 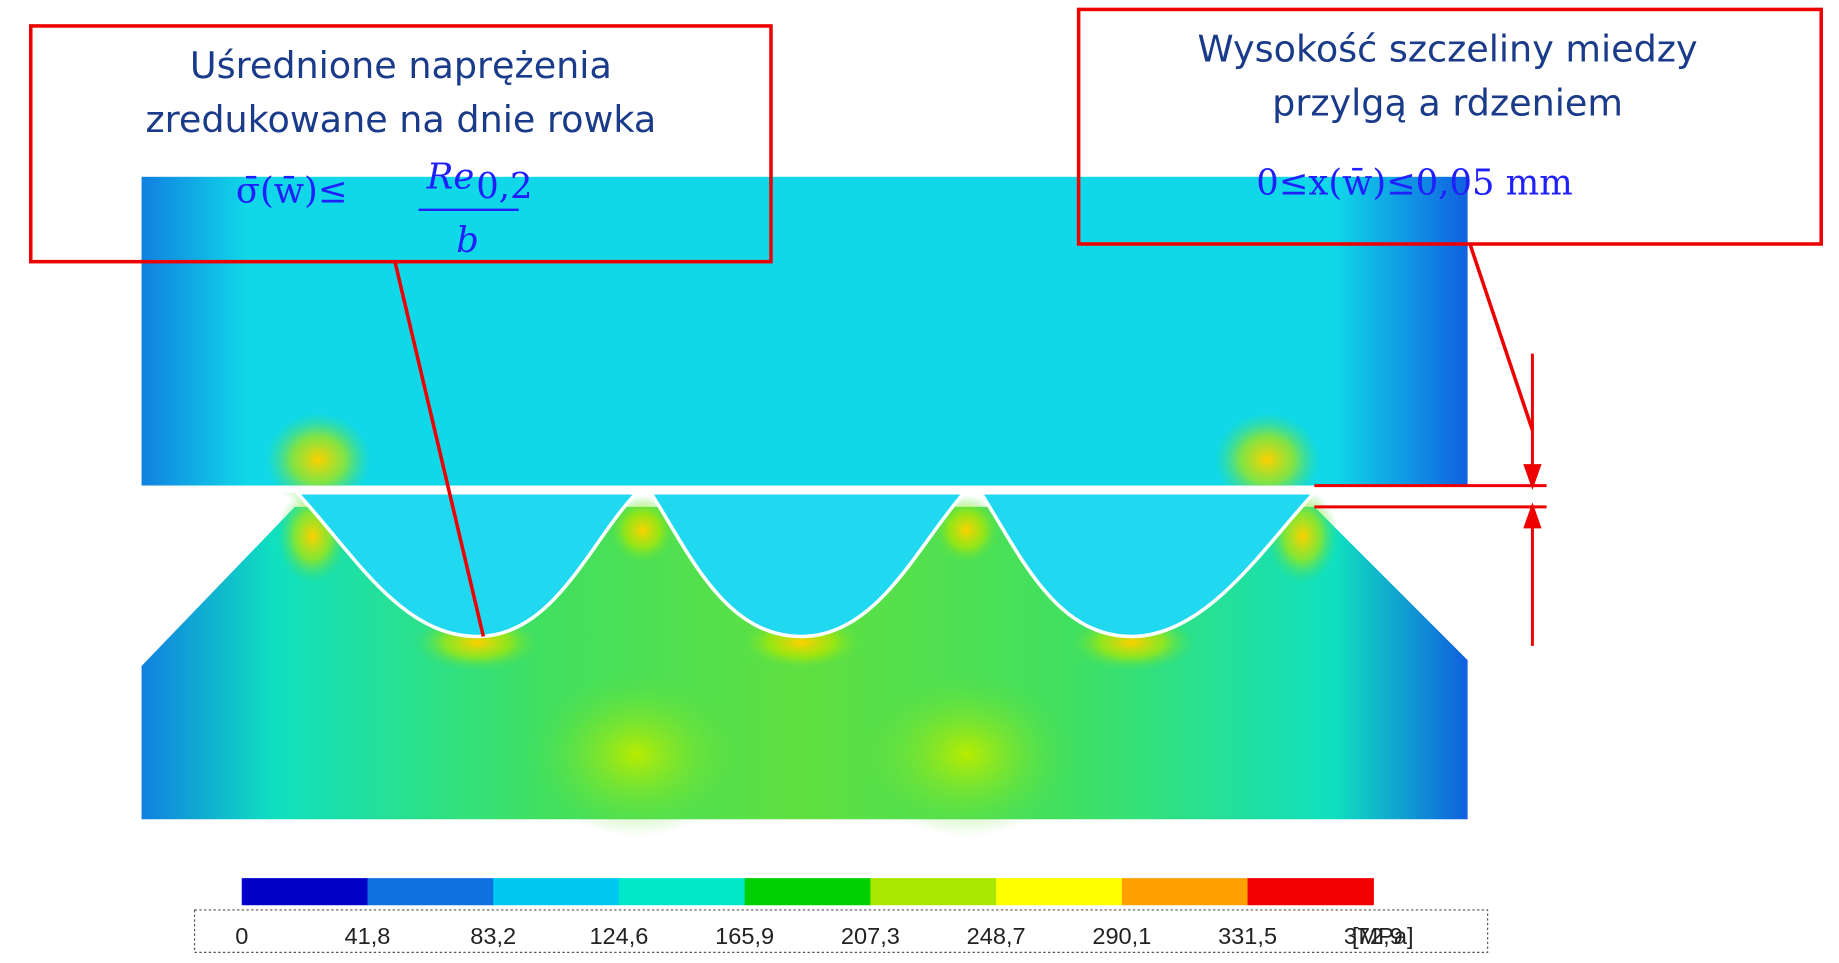 What do you see at coordinates (493, 936) in the screenshot?
I see `scale-label: 83,2` at bounding box center [493, 936].